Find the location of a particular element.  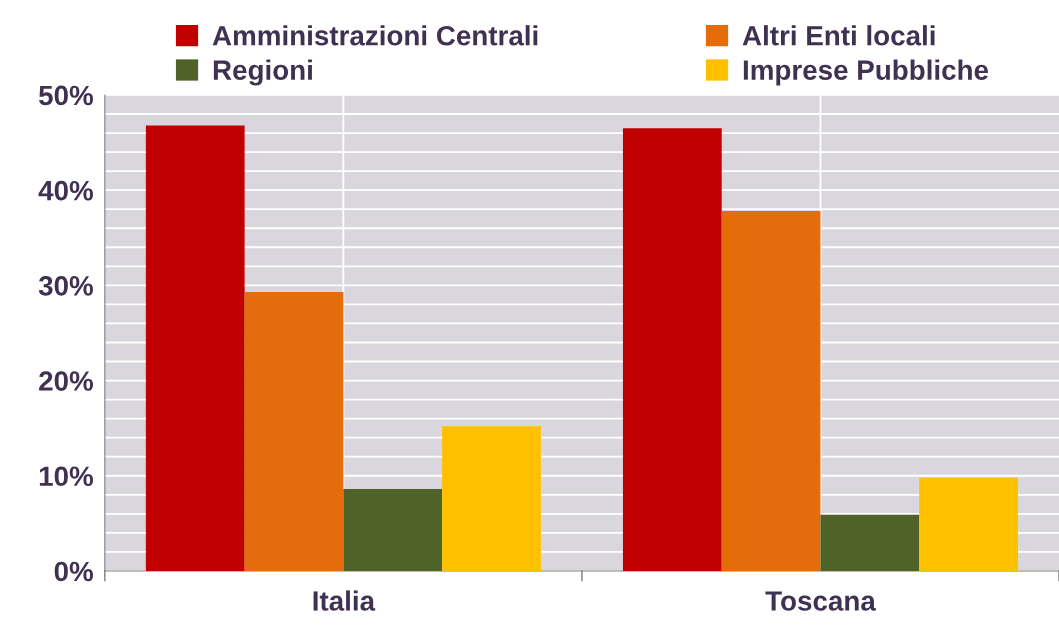

legend-label: Imprese Pubbliche is located at coordinates (866, 72).